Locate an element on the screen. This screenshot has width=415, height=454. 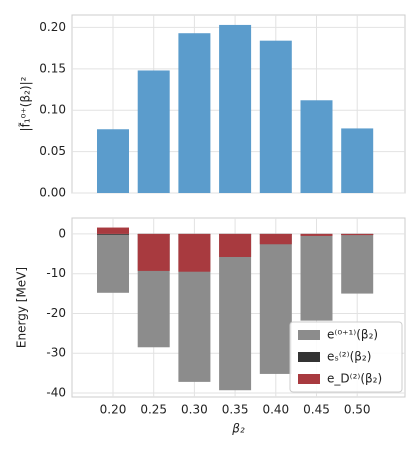
y-tick-label: -40 is located at coordinates (56, 393).